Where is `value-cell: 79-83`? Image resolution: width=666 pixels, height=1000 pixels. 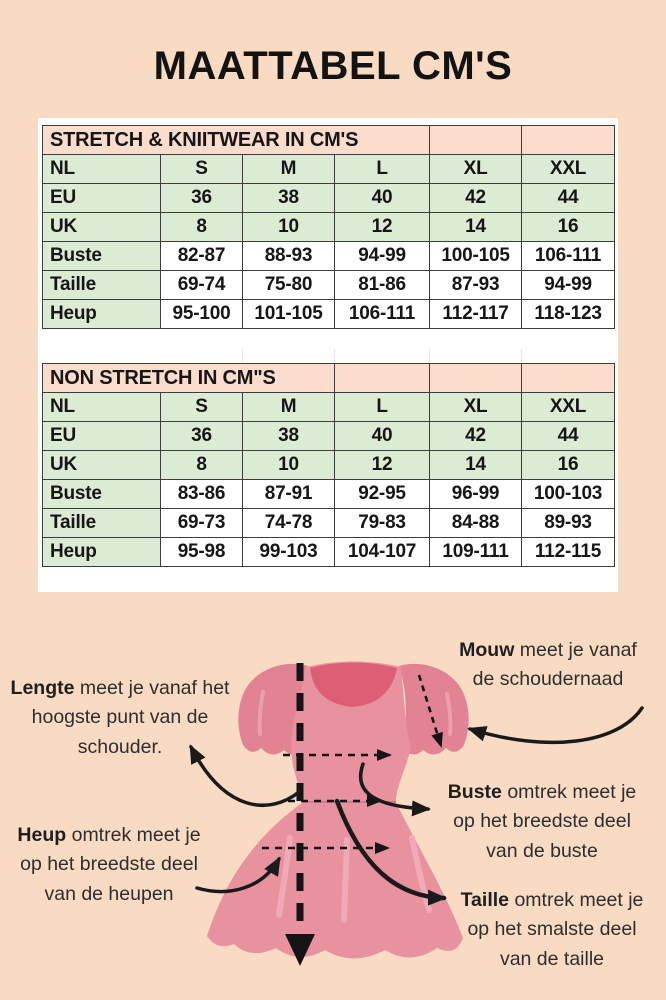
value-cell: 79-83 is located at coordinates (382, 523).